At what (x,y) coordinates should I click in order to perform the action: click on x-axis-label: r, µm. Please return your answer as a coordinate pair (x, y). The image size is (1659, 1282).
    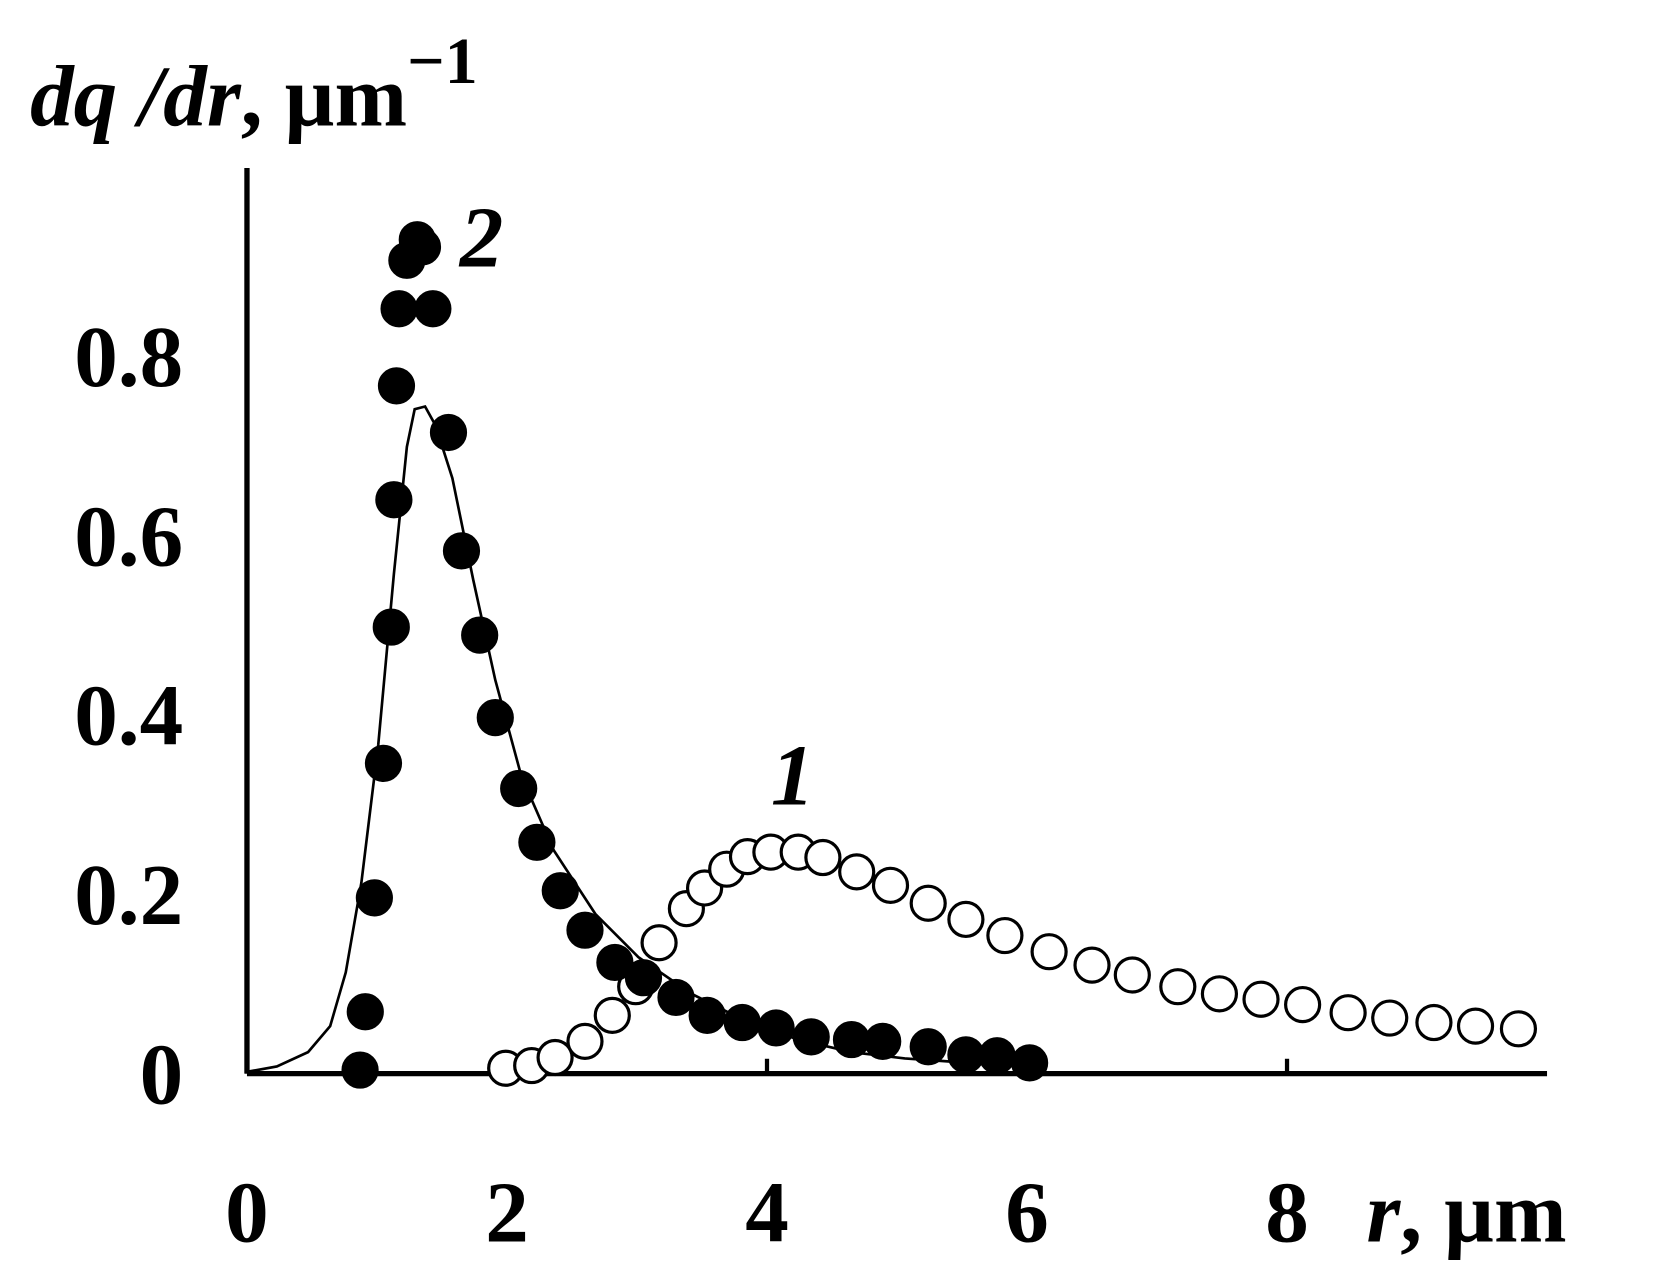
    Looking at the image, I should click on (1466, 1212).